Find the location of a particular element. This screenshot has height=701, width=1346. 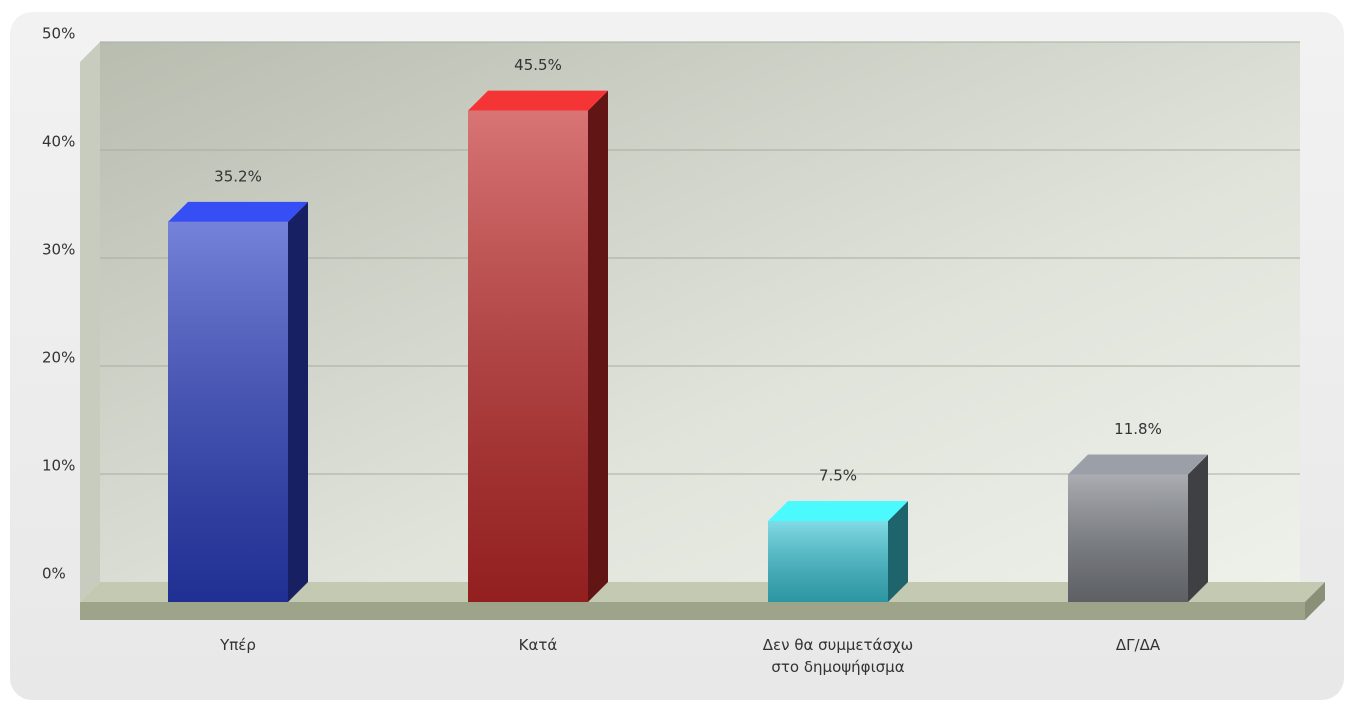

data-label: 45.5% is located at coordinates (538, 65).